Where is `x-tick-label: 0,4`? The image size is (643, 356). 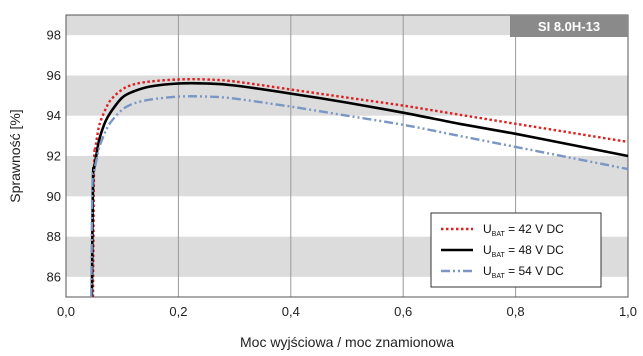 x-tick-label: 0,4 is located at coordinates (291, 311).